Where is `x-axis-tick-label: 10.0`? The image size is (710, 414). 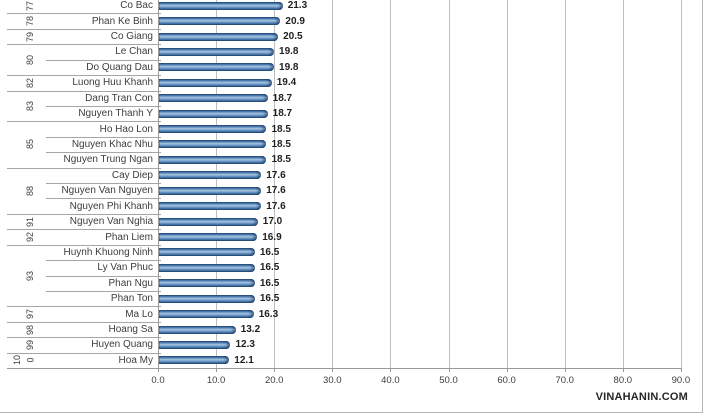
x-axis-tick-label: 10.0 is located at coordinates (216, 380).